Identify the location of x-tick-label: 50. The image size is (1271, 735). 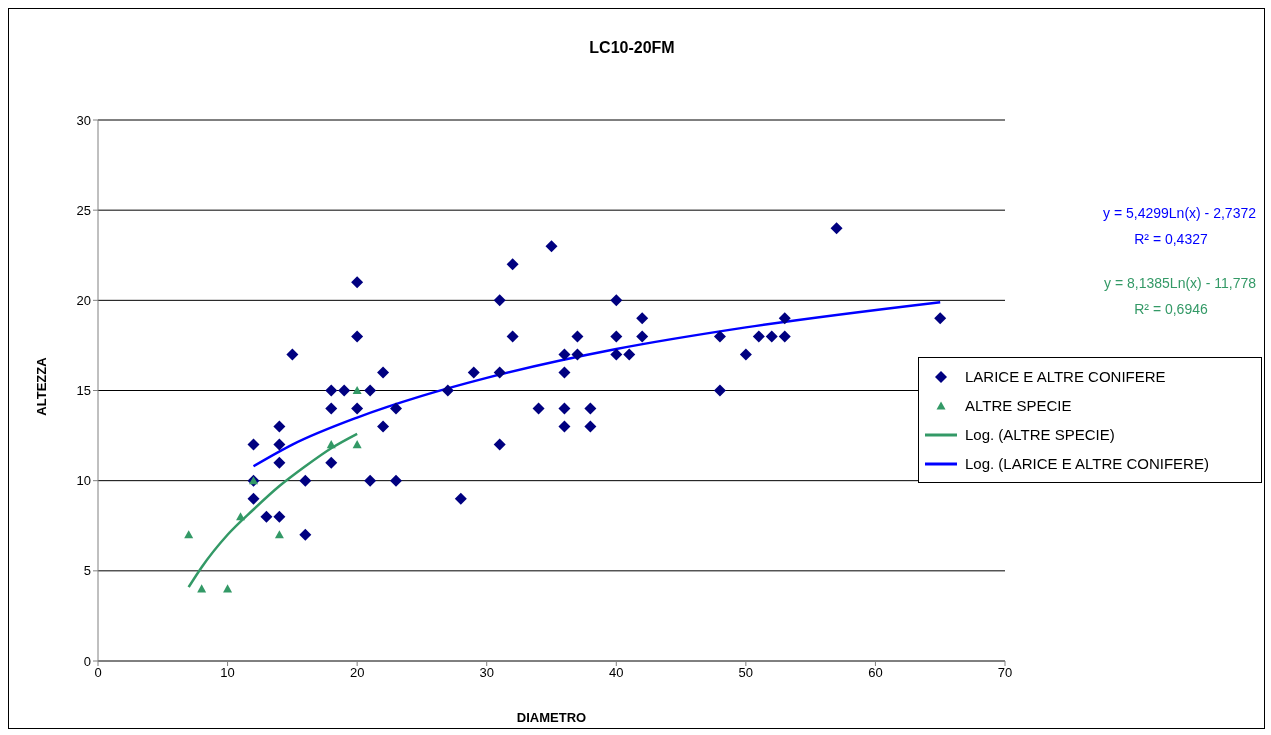
(746, 673).